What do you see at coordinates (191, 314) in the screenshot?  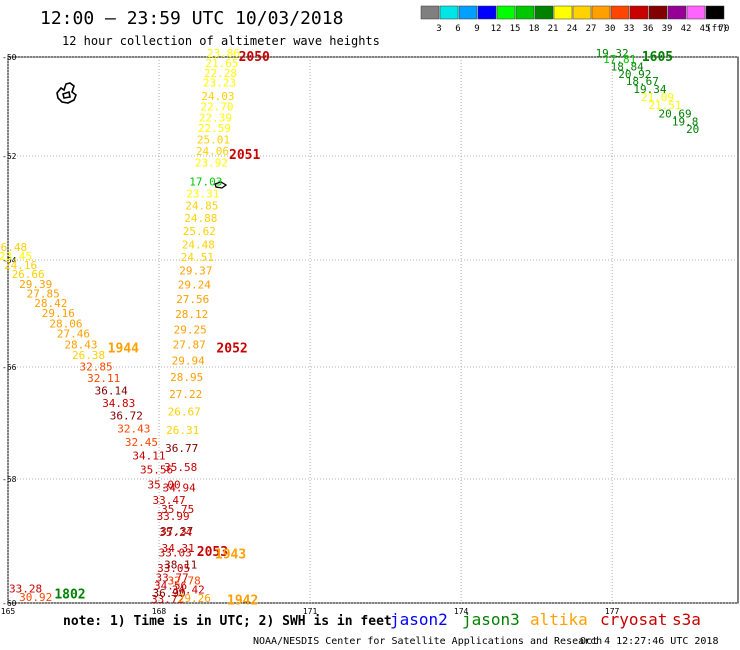 I see `swh-value: 28.12` at bounding box center [191, 314].